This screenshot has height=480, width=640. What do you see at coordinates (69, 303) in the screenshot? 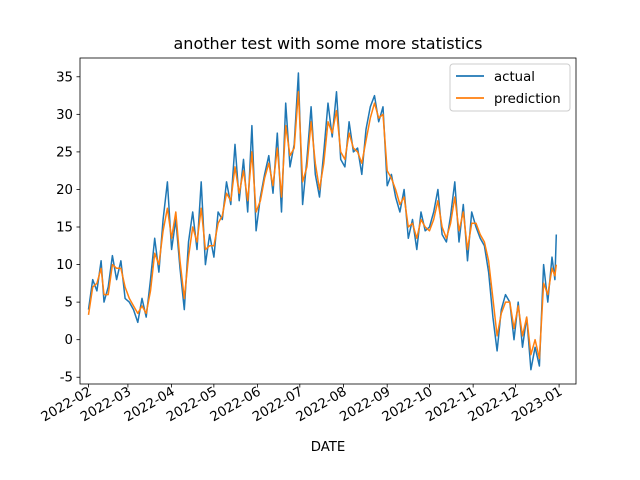
I see `y-tick-label: 5` at bounding box center [69, 303].